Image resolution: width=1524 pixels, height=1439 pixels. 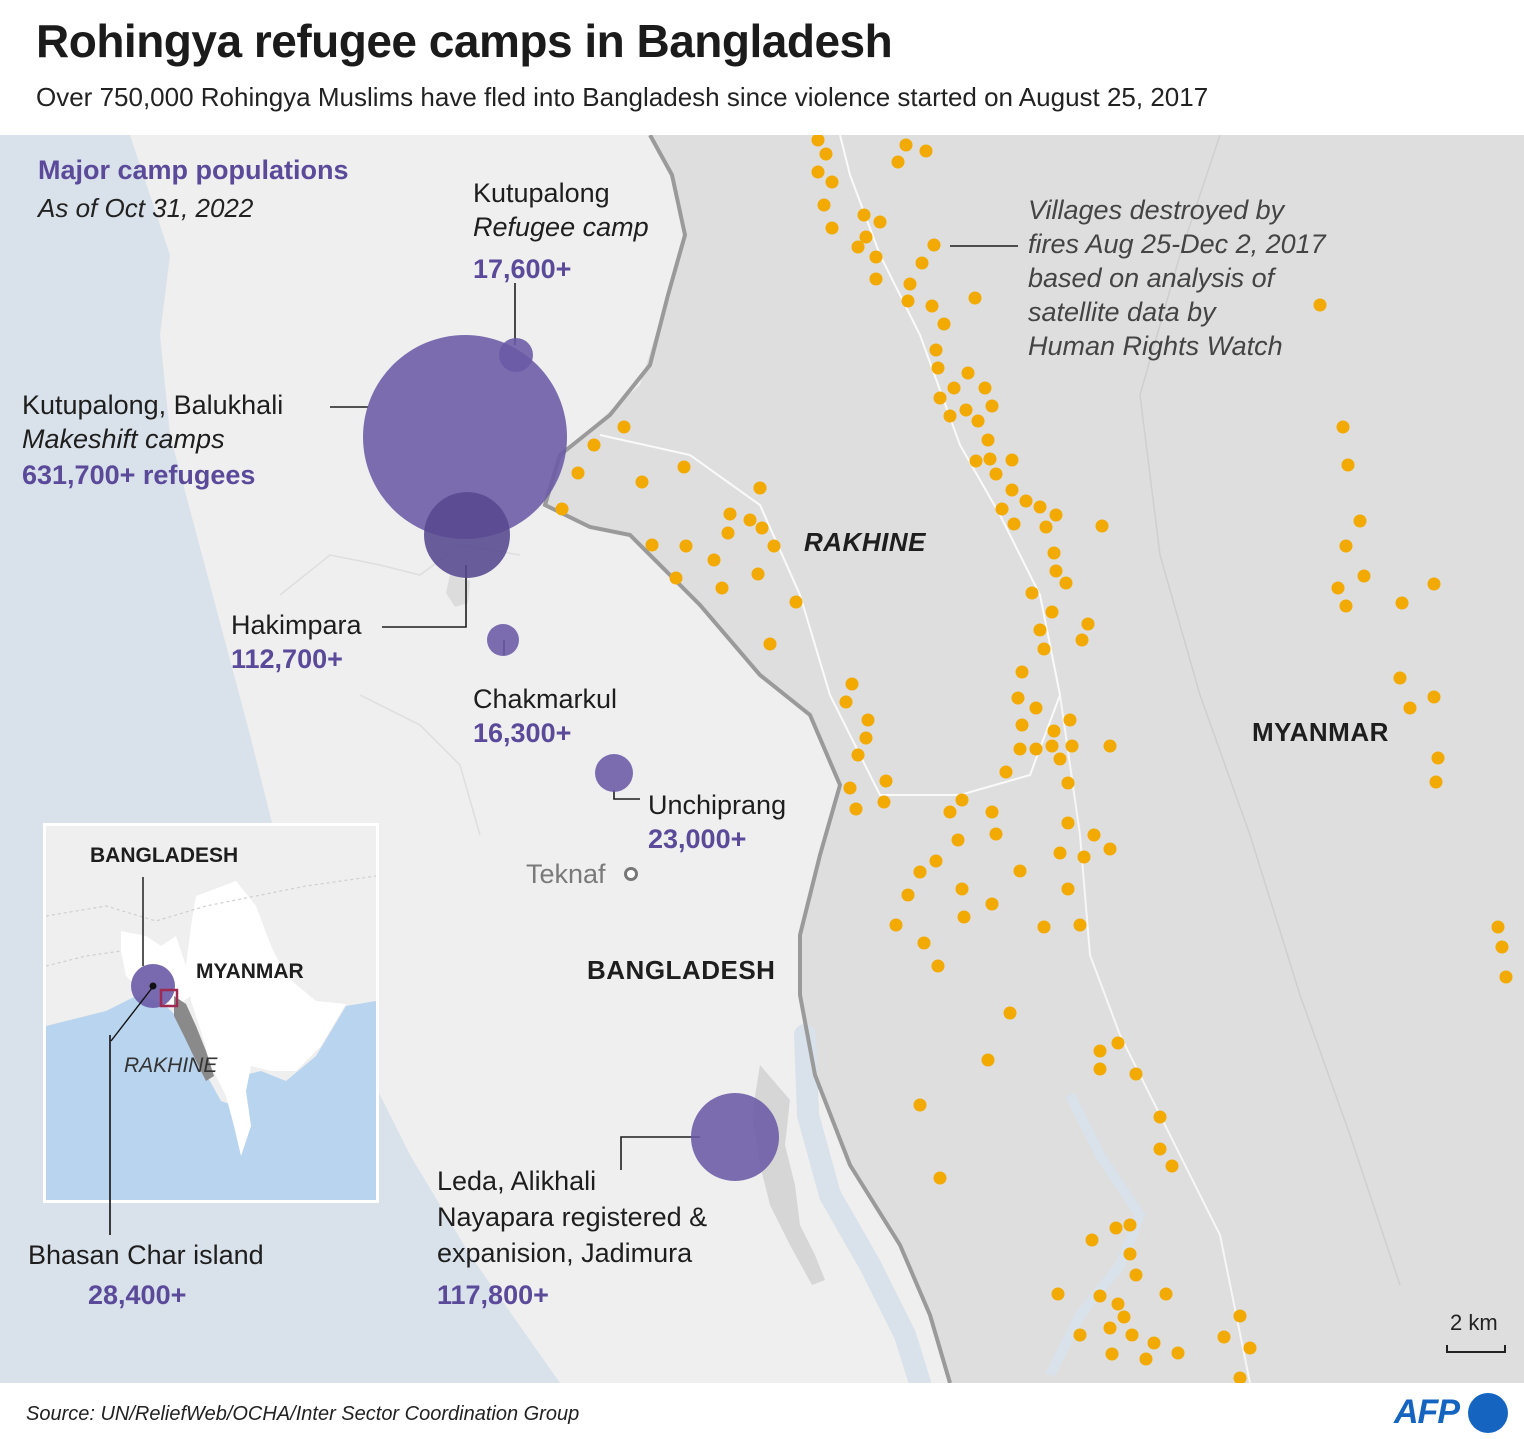 I want to click on page-title: Rohingya refugee camps in Bangladesh, so click(x=464, y=41).